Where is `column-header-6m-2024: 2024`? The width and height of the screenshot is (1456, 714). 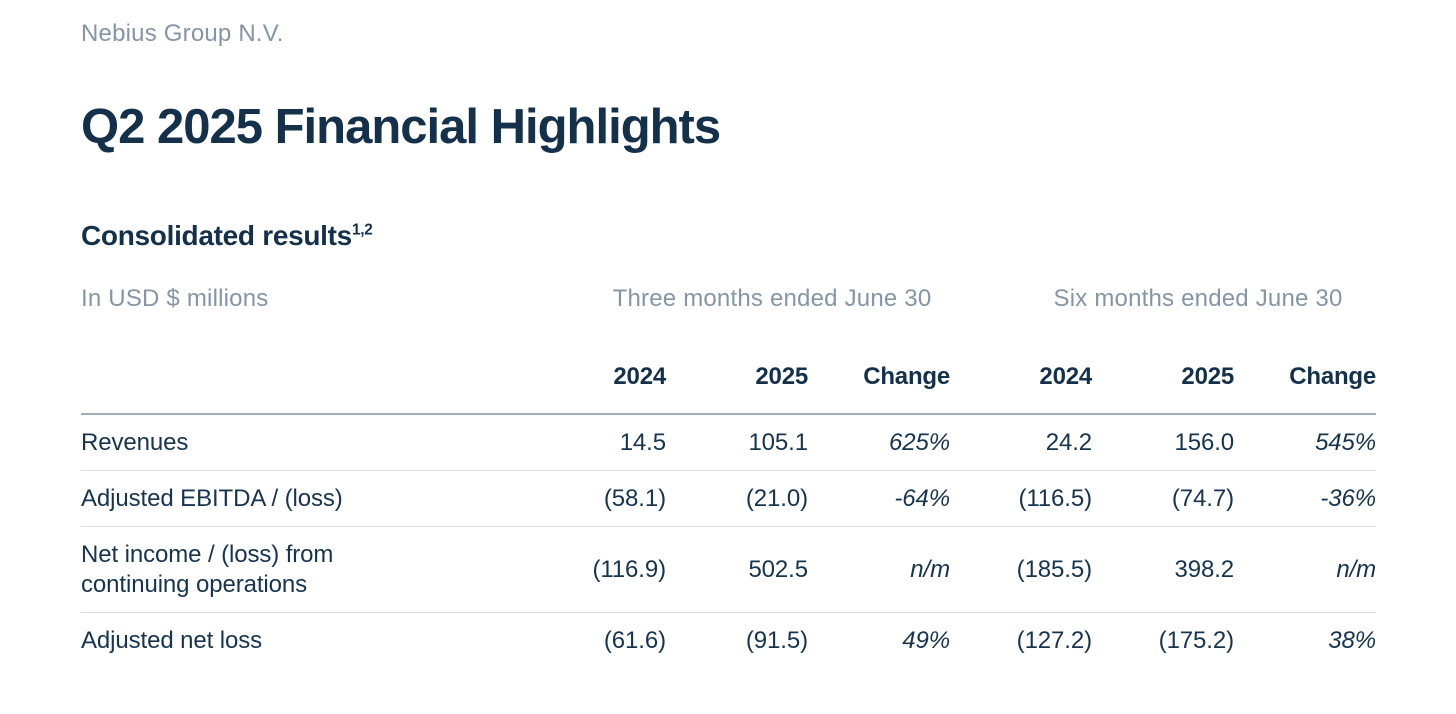
column-header-6m-2024: 2024 is located at coordinates (1021, 363).